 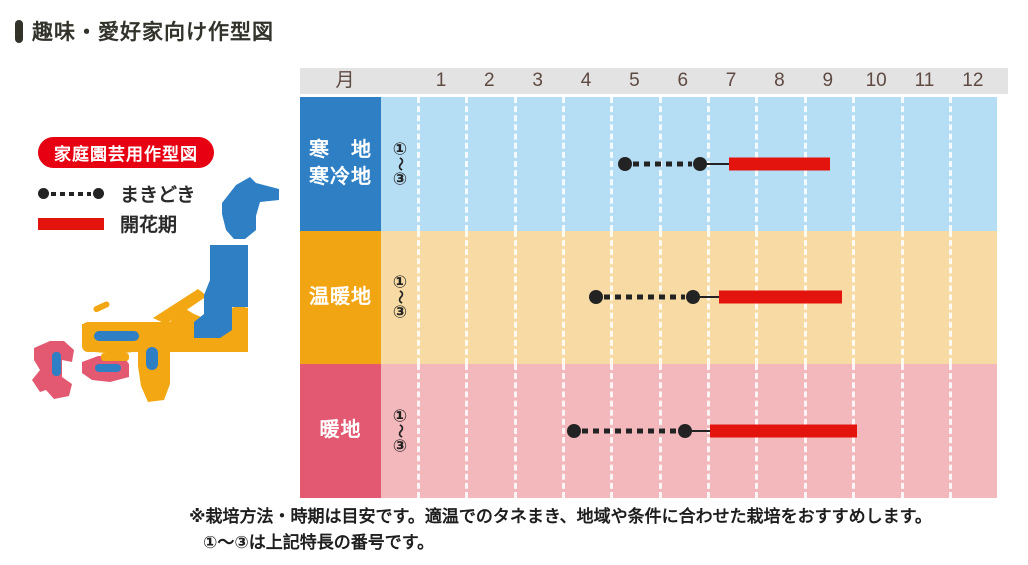 I want to click on sowing-dotted-line-icon, so click(x=71, y=193).